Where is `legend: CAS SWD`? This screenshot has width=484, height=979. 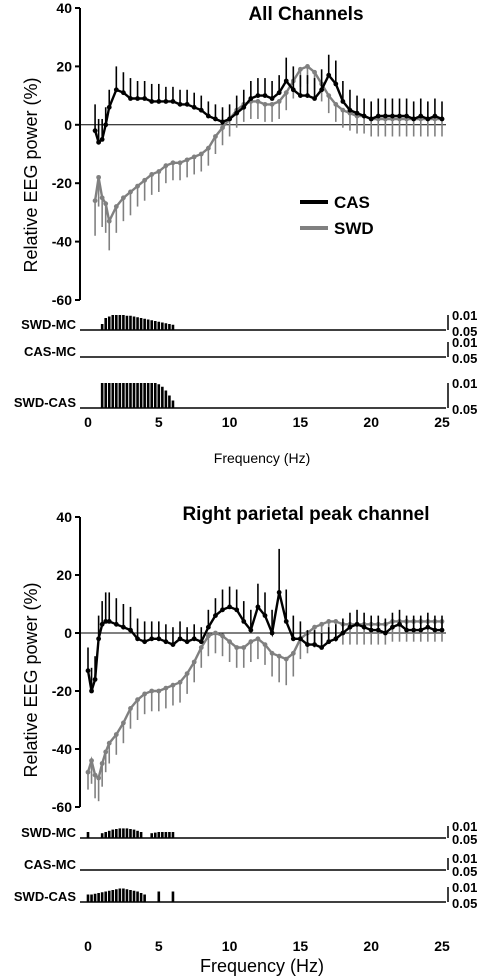
legend: CAS SWD is located at coordinates (337, 215).